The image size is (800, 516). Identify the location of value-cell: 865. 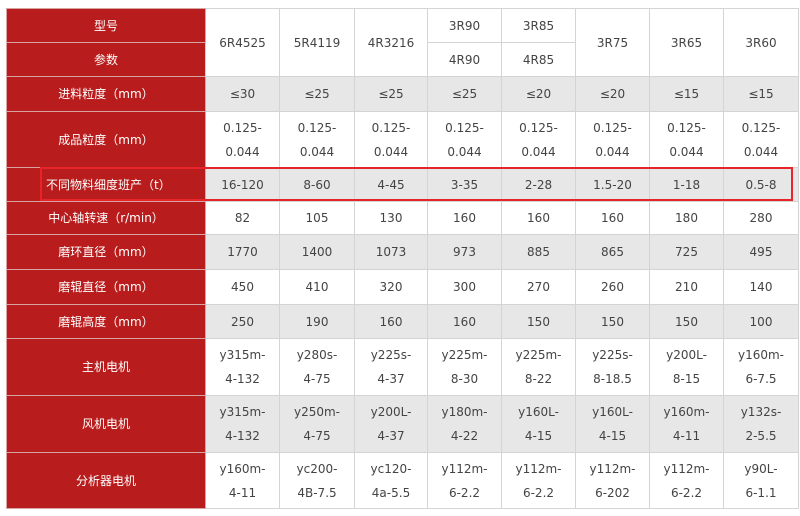
(612, 252).